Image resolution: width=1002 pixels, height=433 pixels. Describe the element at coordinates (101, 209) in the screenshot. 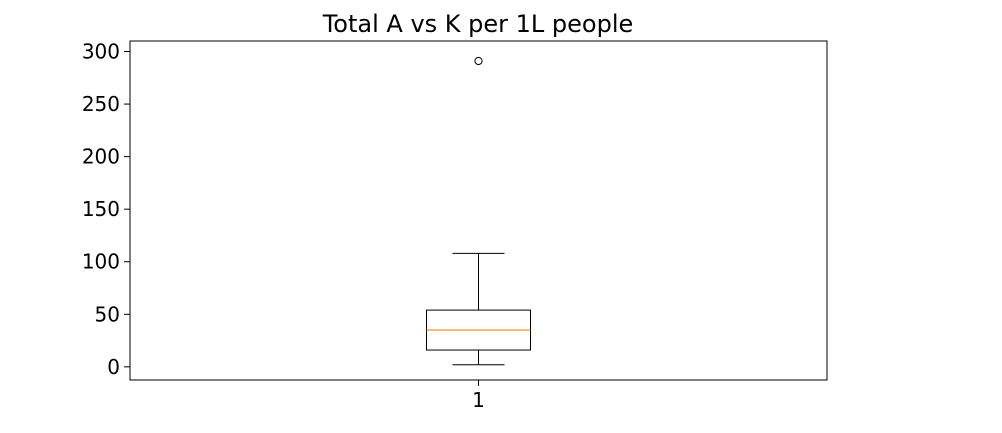

I see `y-tick-label: 150` at that location.